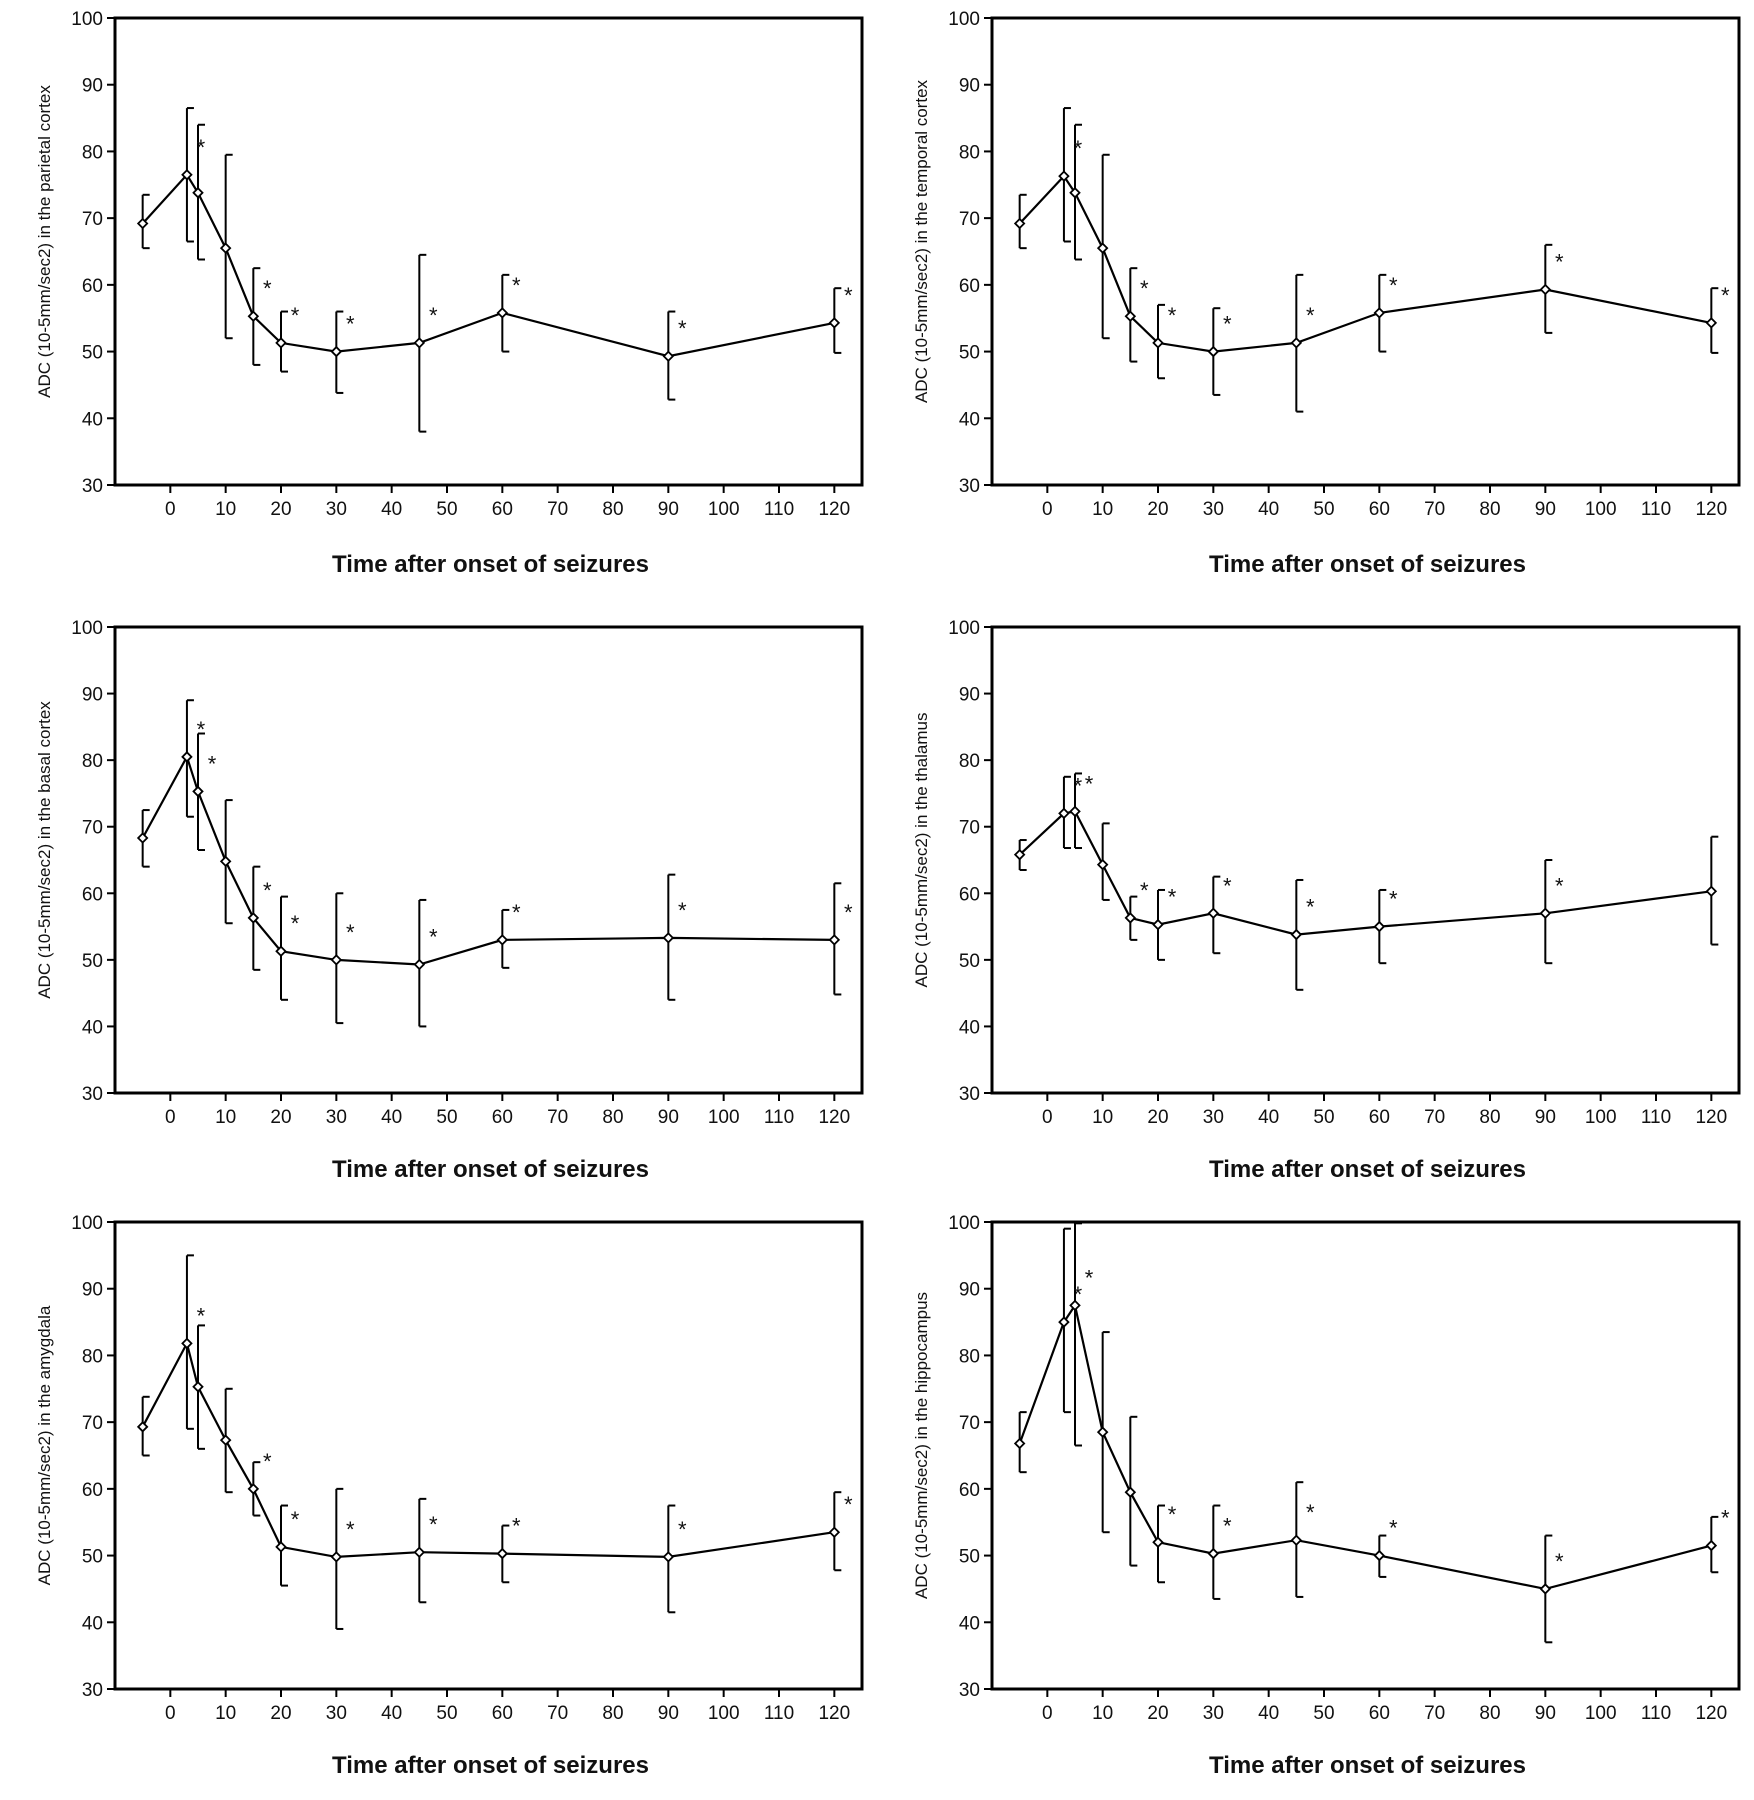 The image size is (1754, 1800). I want to click on y-axis-label: ADC (10-5mm/sec2) in the parietal cortex, so click(44, 241).